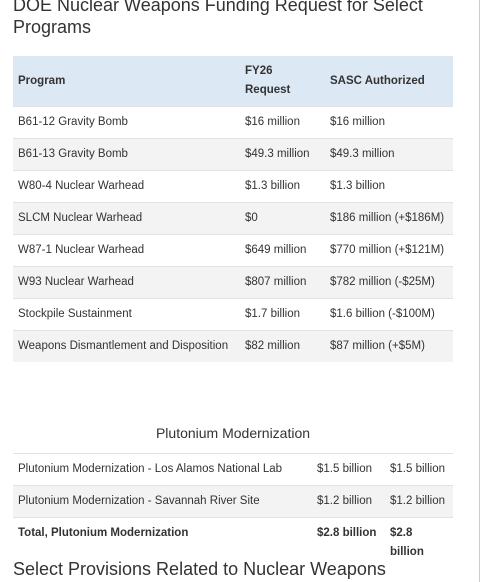  What do you see at coordinates (126, 250) in the screenshot?
I see `table-cell: W87-1 Nuclear Warhead` at bounding box center [126, 250].